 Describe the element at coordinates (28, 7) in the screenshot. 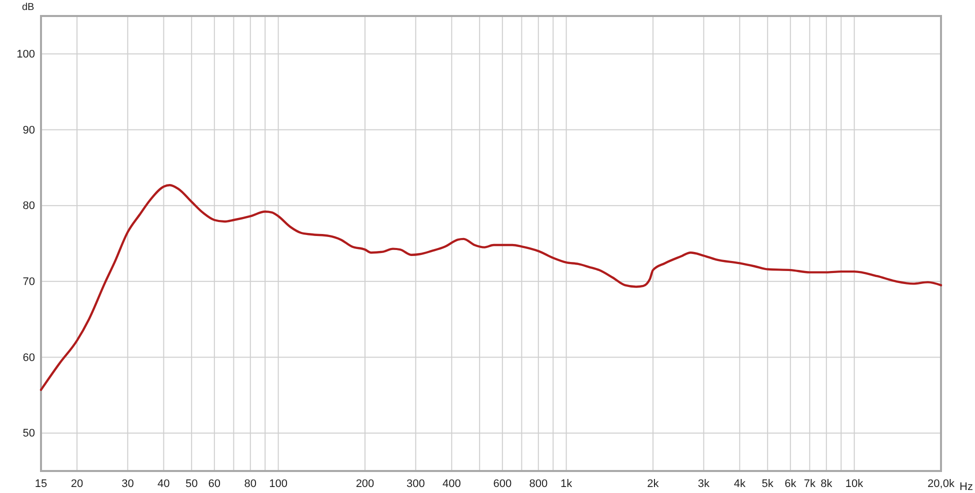

I see `y-axis-title: dB` at that location.